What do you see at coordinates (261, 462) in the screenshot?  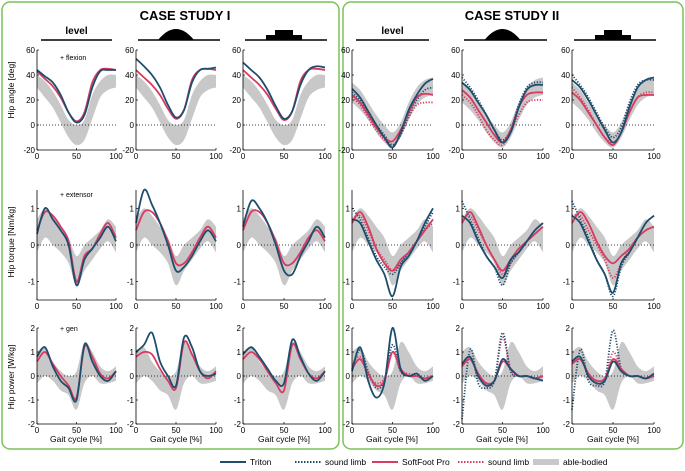 I see `legend-label: Triton` at bounding box center [261, 462].